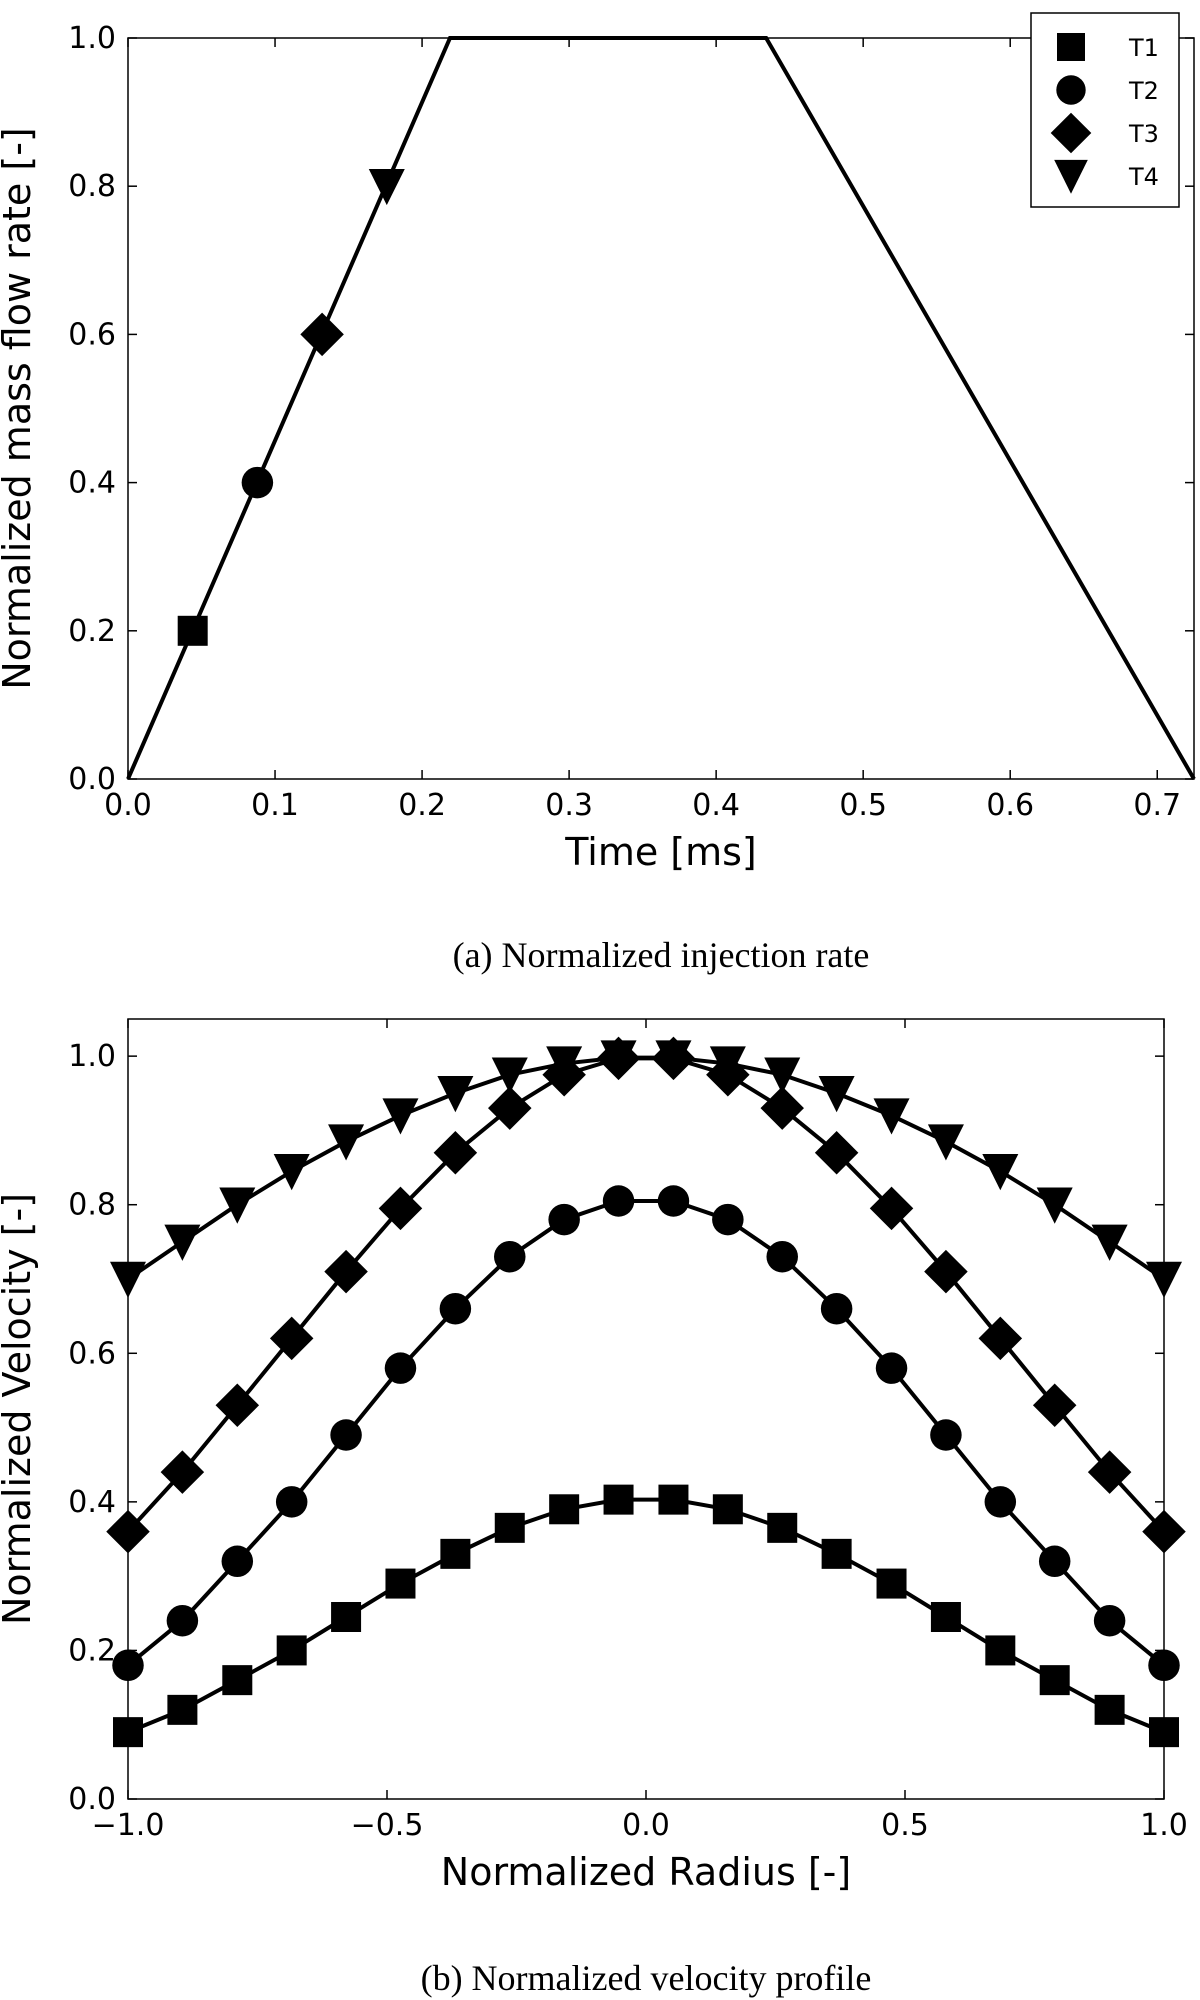 The height and width of the screenshot is (2000, 1200). Describe the element at coordinates (646, 1872) in the screenshot. I see `x-axis-label: Normalized Radius [-]` at that location.